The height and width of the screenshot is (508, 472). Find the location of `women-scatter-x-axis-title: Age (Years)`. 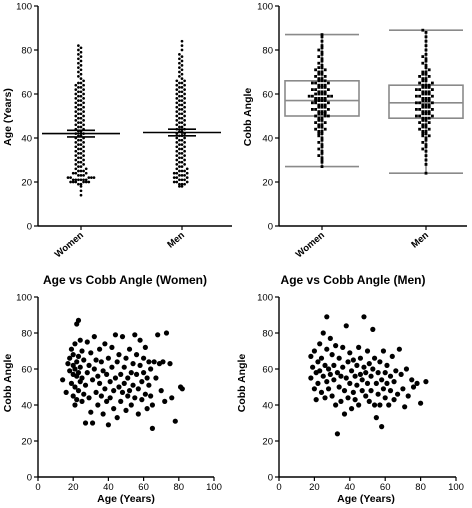

women-scatter-x-axis-title: Age (Years) is located at coordinates (126, 499).